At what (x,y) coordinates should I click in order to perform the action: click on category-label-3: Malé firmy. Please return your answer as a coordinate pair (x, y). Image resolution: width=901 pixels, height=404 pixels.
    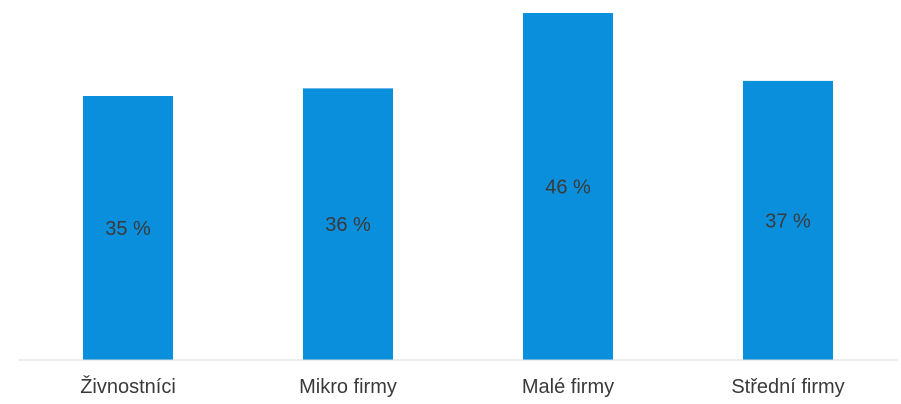
    Looking at the image, I should click on (568, 387).